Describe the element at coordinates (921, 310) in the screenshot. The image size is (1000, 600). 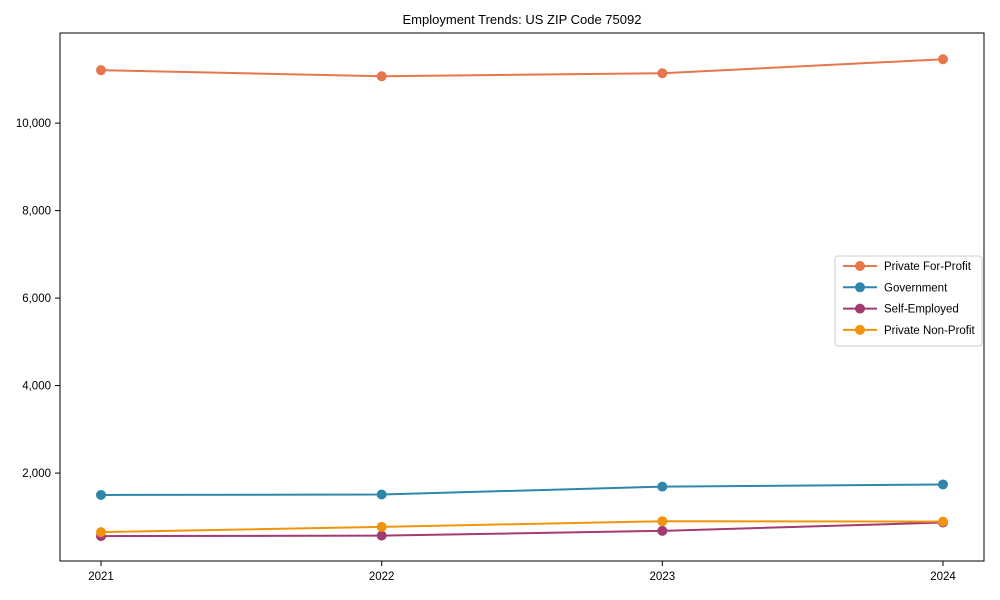
I see `legend-label: Self-Employed` at that location.